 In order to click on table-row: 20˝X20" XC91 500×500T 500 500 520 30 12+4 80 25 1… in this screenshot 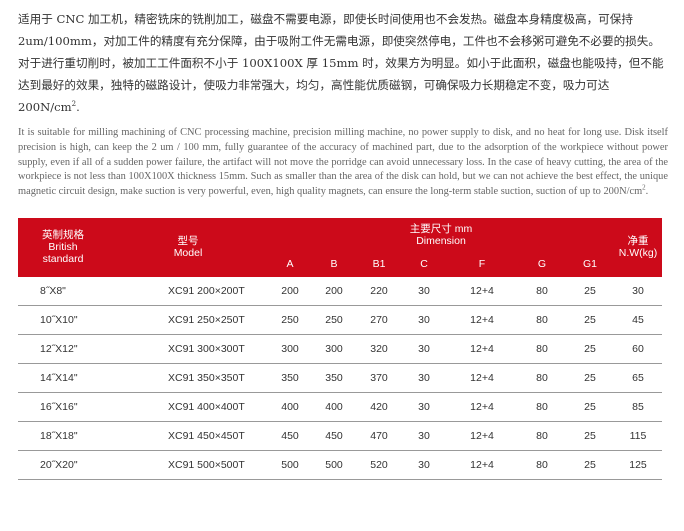, I will do `click(340, 465)`.